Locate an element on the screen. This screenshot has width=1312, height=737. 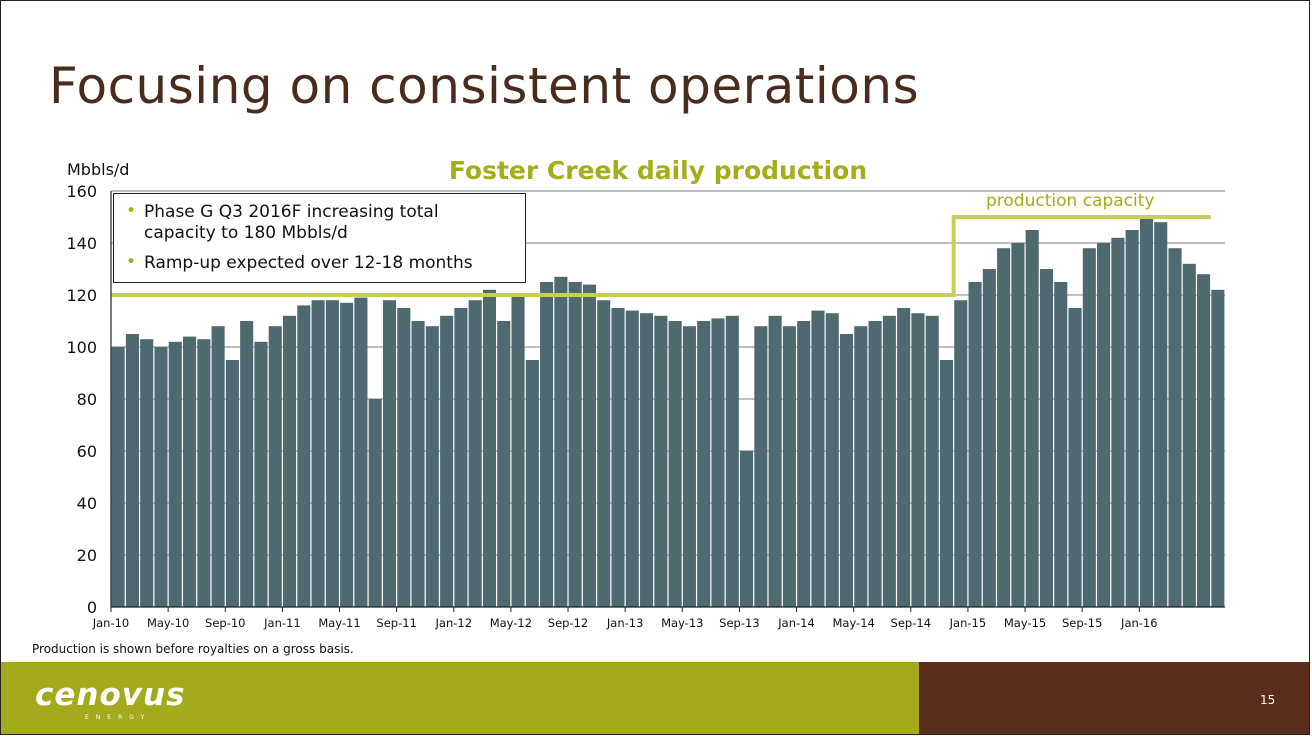
x-tick-label: Sep-15 is located at coordinates (1082, 623).